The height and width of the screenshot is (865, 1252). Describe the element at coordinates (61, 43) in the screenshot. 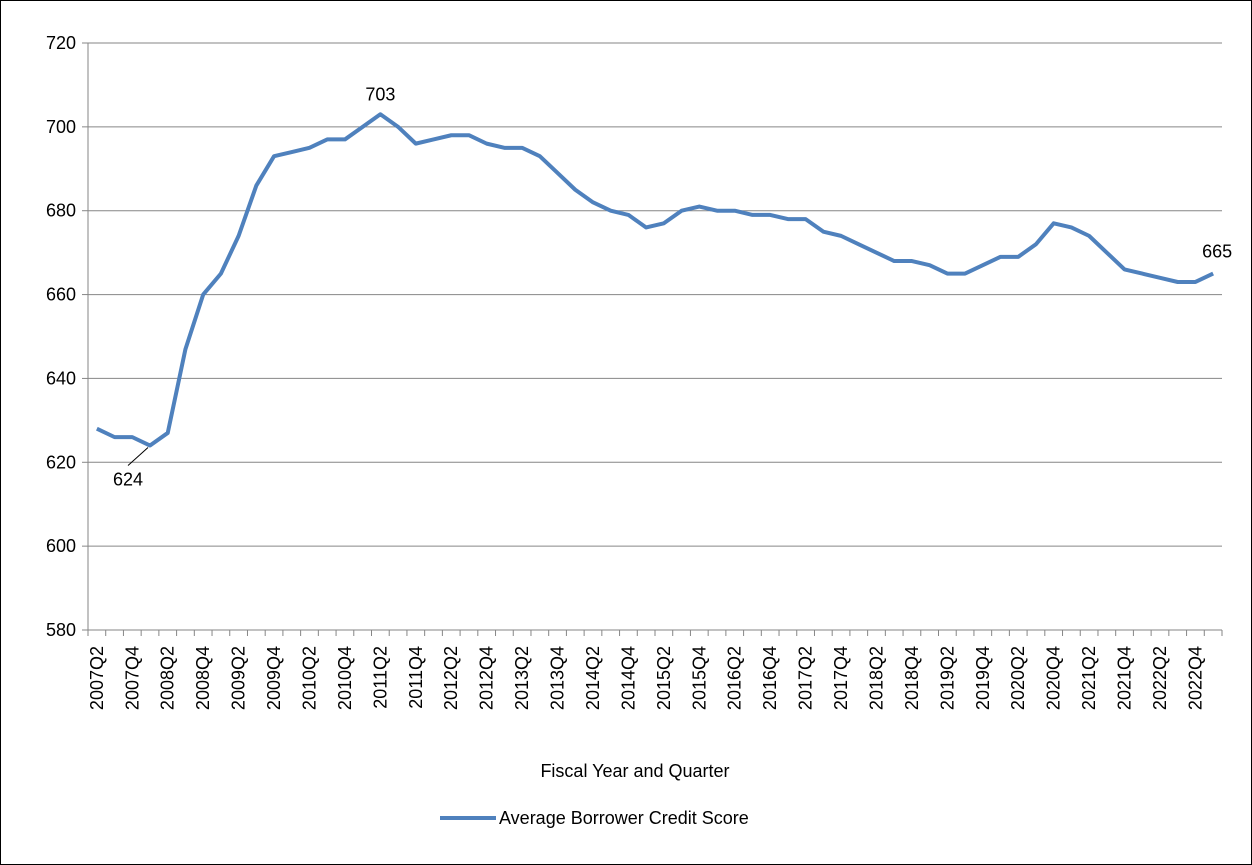

I see `y-tick-label: 720` at that location.